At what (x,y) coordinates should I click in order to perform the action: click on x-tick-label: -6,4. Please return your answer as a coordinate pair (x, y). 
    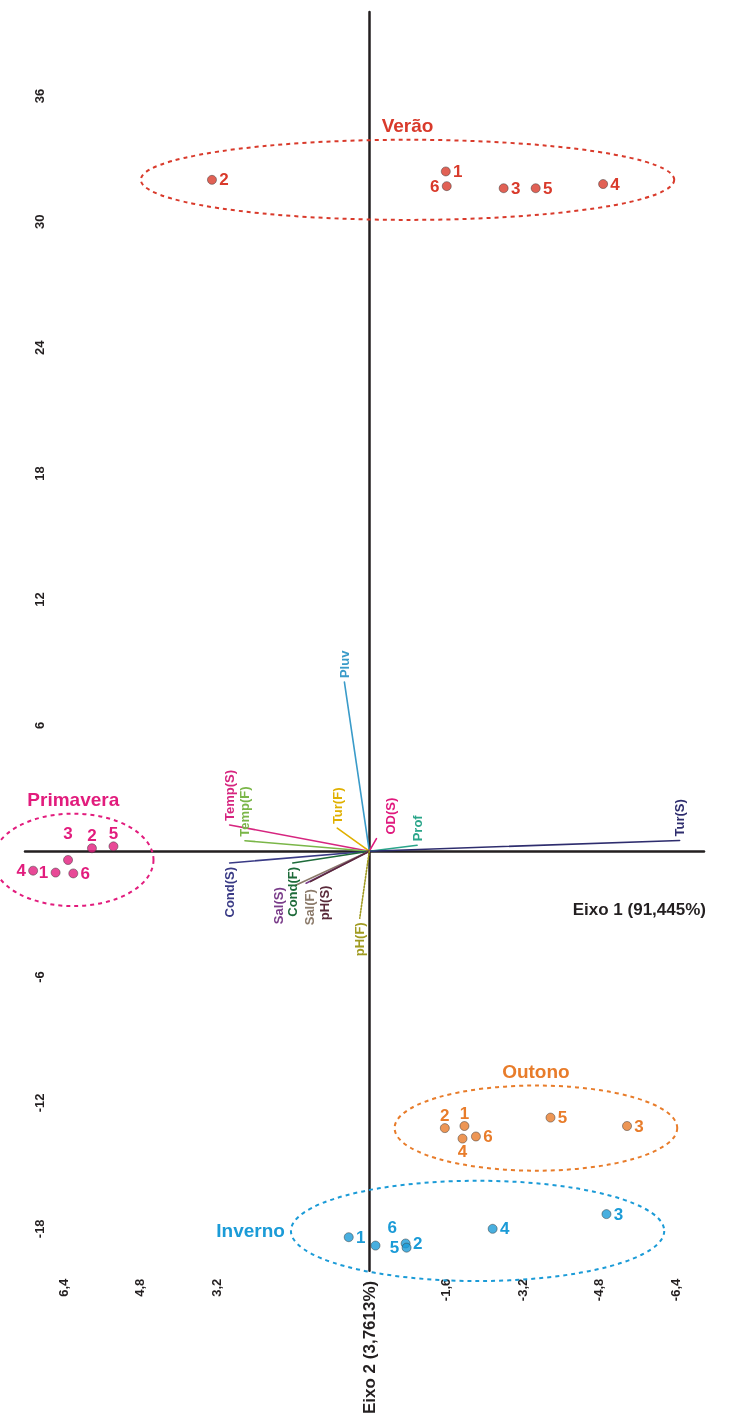
    Looking at the image, I should click on (675, 1290).